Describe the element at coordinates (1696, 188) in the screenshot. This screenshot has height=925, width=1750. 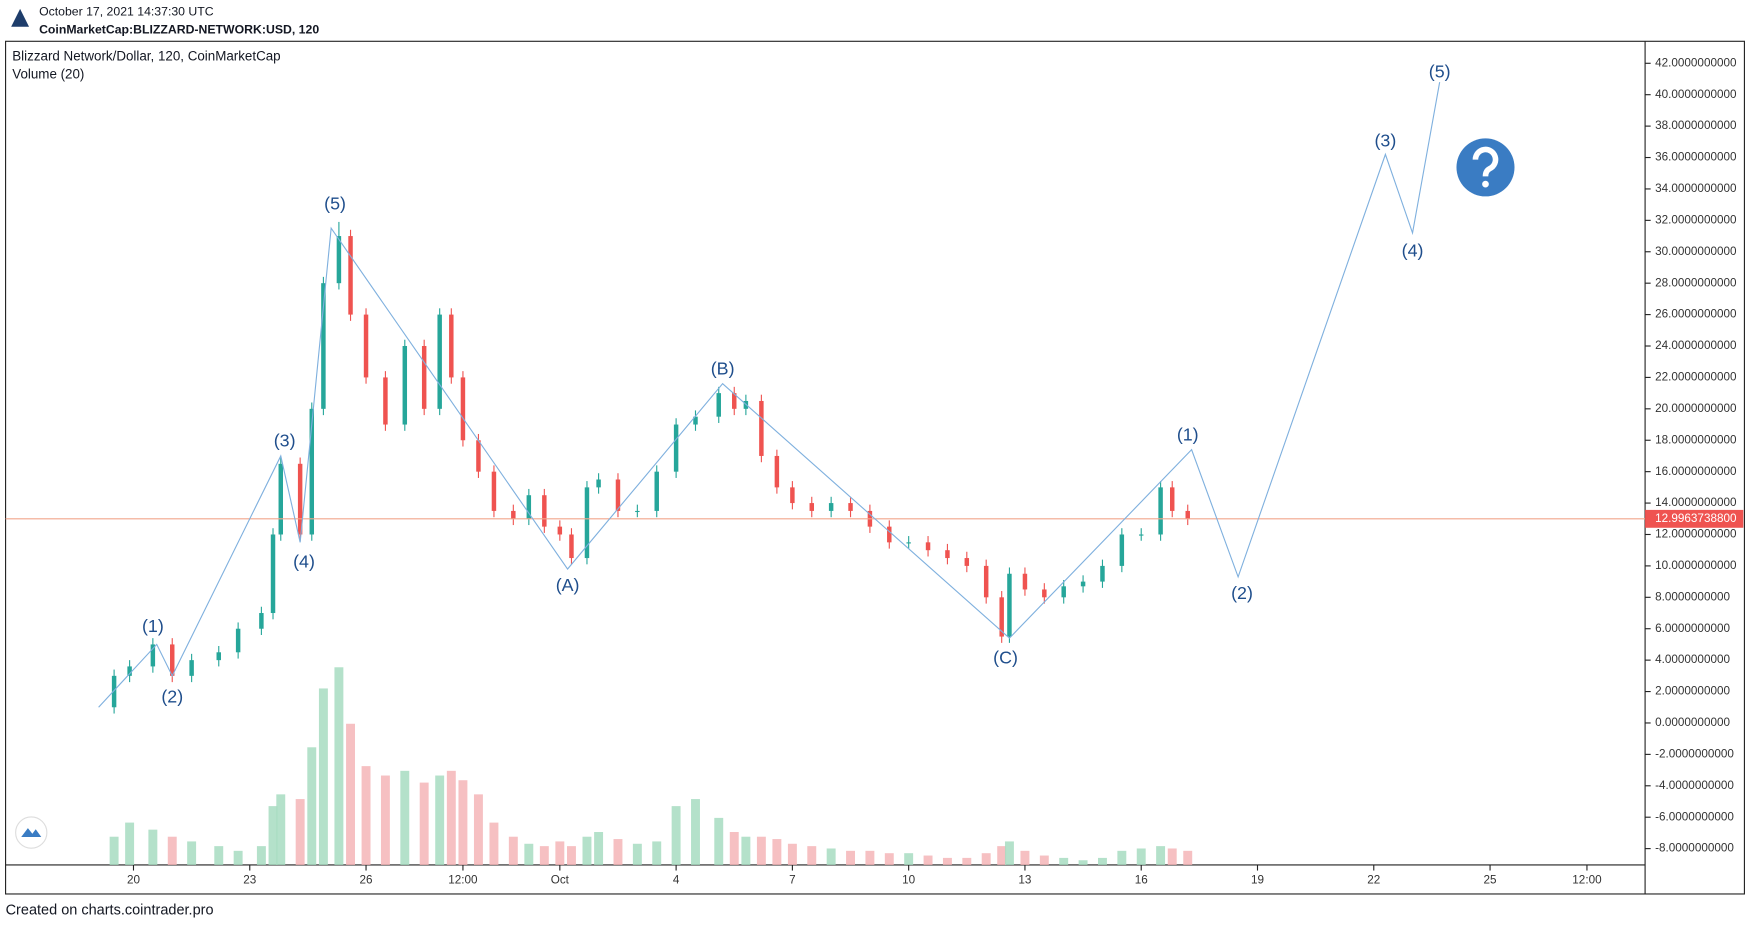
I see `y-tick-label: 34.0000000000` at that location.